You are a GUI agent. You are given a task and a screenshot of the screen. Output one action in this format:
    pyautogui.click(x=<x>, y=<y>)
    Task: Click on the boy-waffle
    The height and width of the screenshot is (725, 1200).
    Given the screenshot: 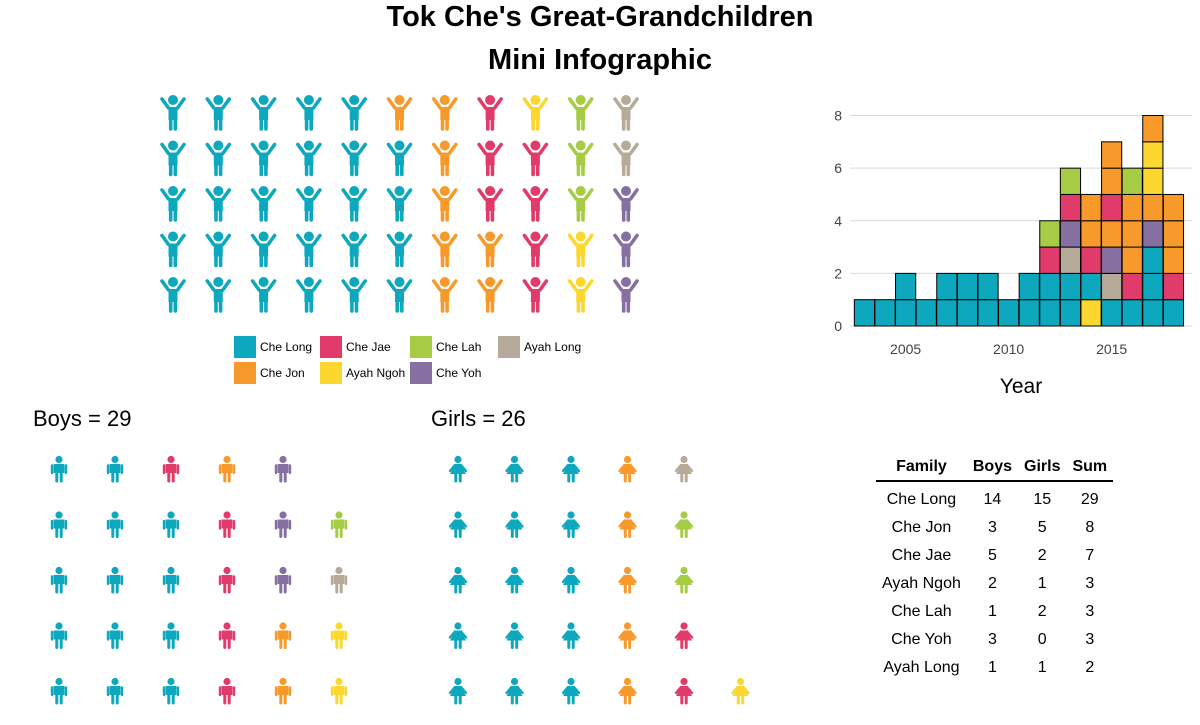 What is the action you would take?
    pyautogui.click(x=199, y=580)
    